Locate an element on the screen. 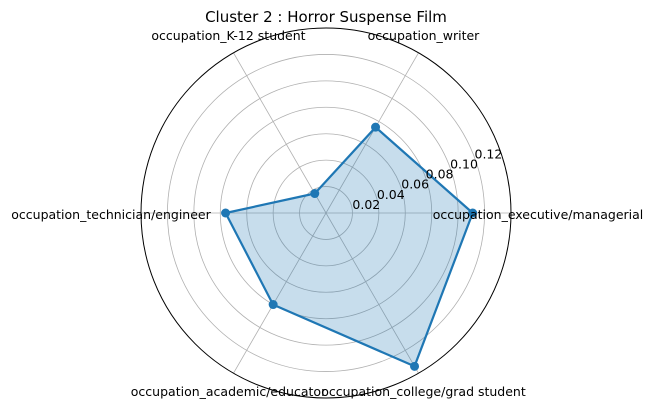  category-label: occupation_academic/educator is located at coordinates (229, 391).